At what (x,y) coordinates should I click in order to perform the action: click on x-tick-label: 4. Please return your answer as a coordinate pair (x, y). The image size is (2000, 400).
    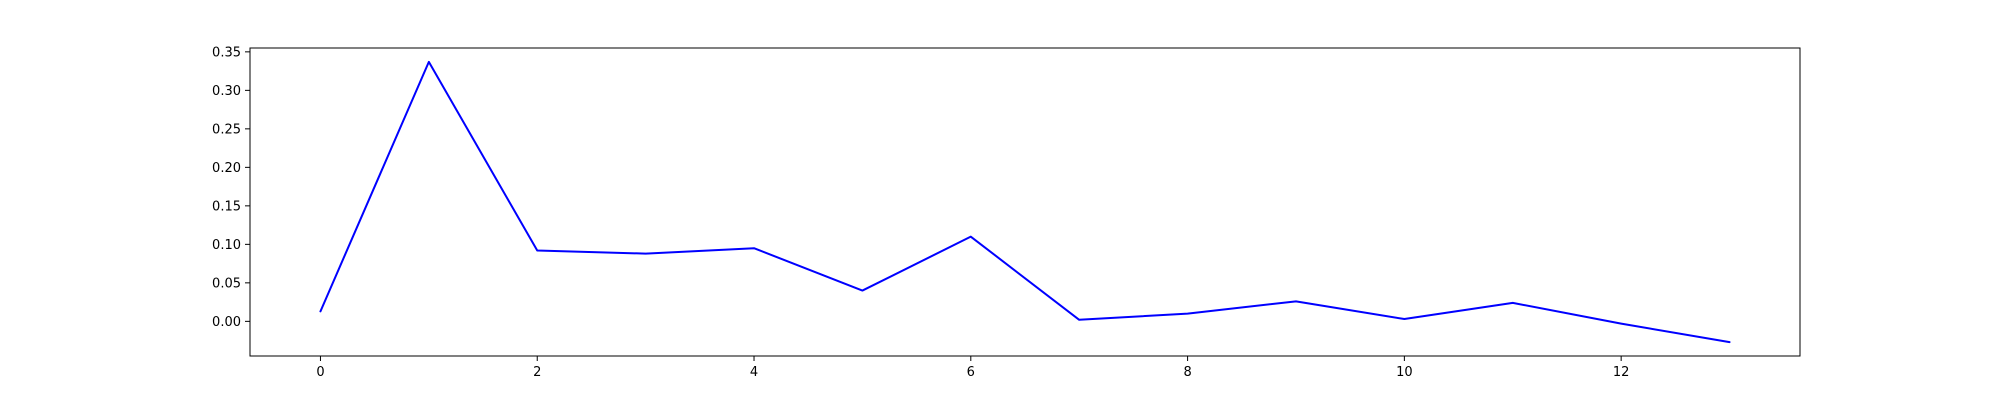
    Looking at the image, I should click on (754, 372).